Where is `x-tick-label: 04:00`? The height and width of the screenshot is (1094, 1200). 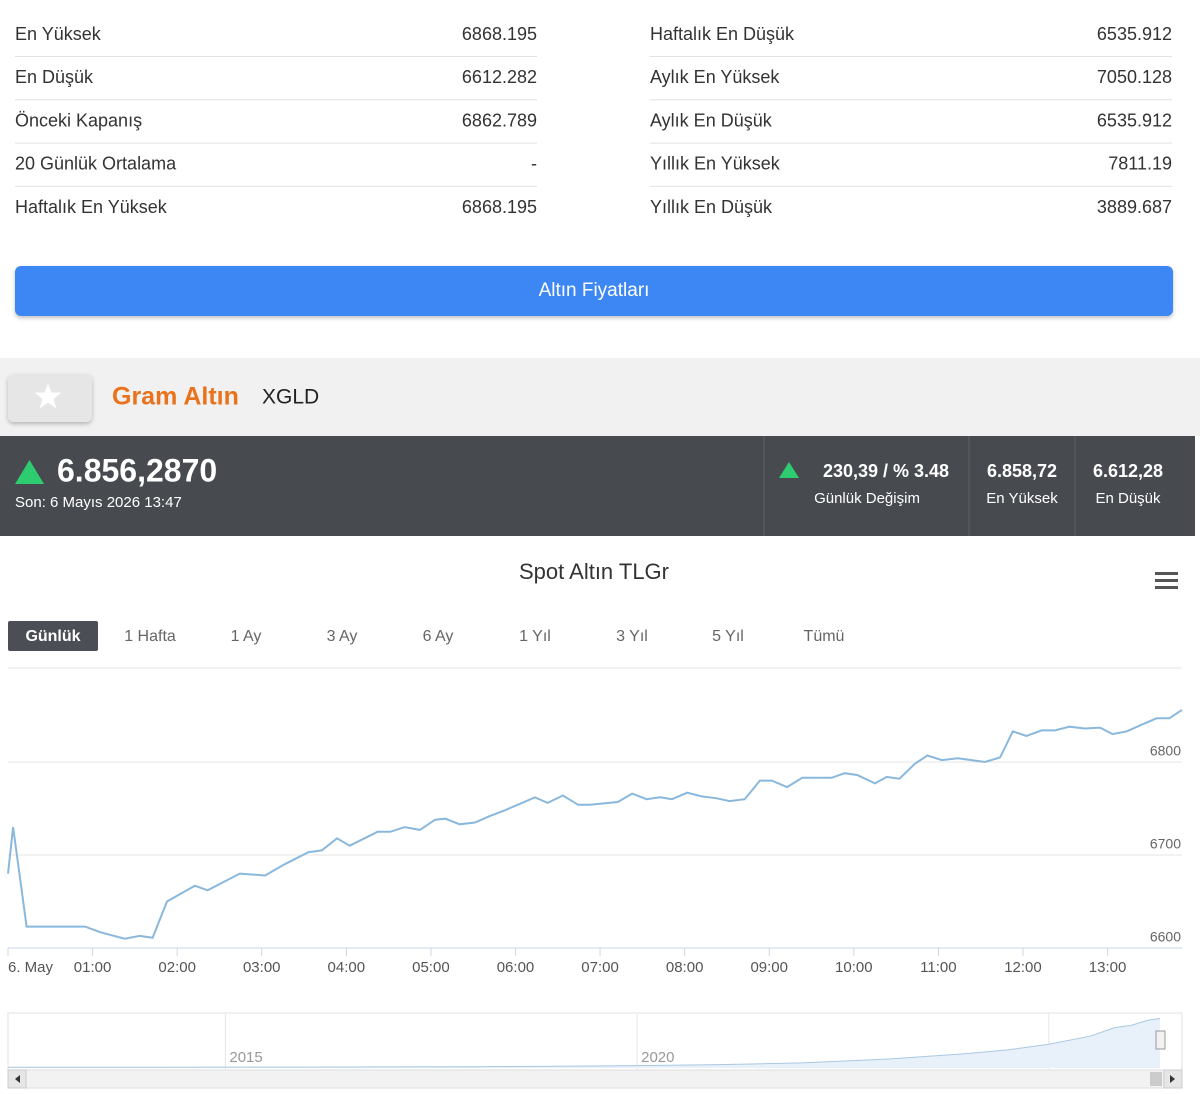
x-tick-label: 04:00 is located at coordinates (347, 967).